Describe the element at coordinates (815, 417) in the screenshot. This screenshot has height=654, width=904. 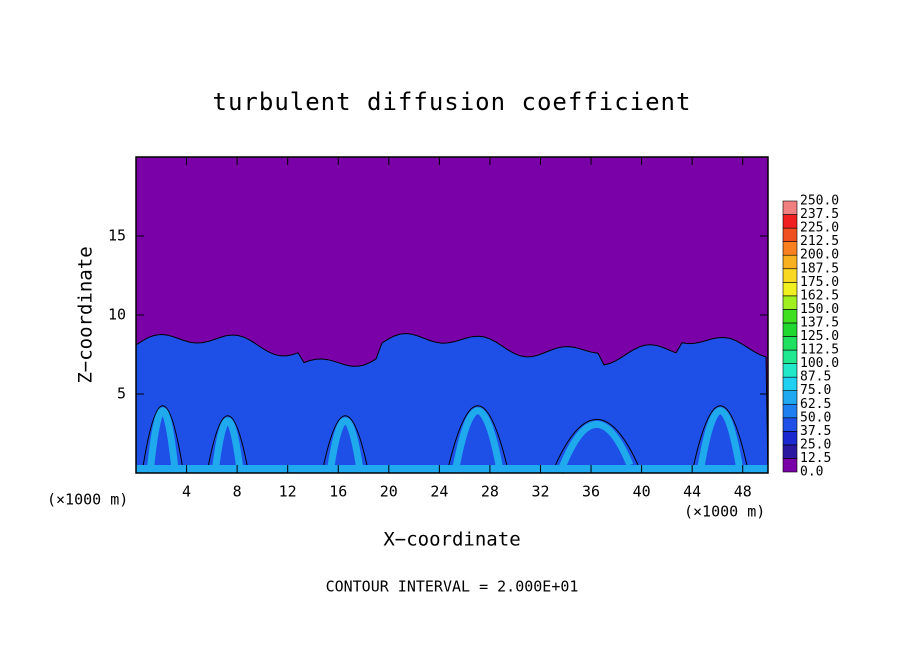
I see `colorbar-label: 50.0` at that location.